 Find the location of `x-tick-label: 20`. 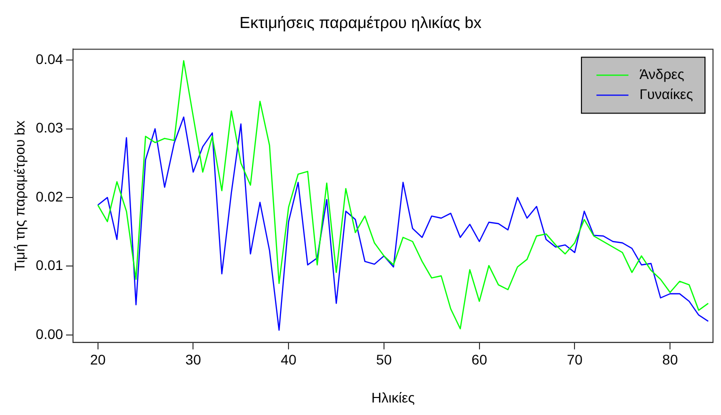

x-tick-label: 20 is located at coordinates (98, 360).